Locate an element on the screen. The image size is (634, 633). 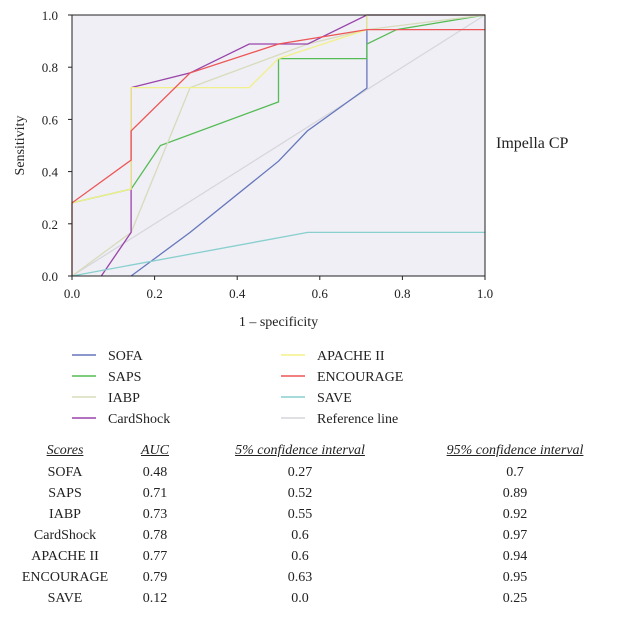
ci-95-cell: 0.92 is located at coordinates (515, 514).